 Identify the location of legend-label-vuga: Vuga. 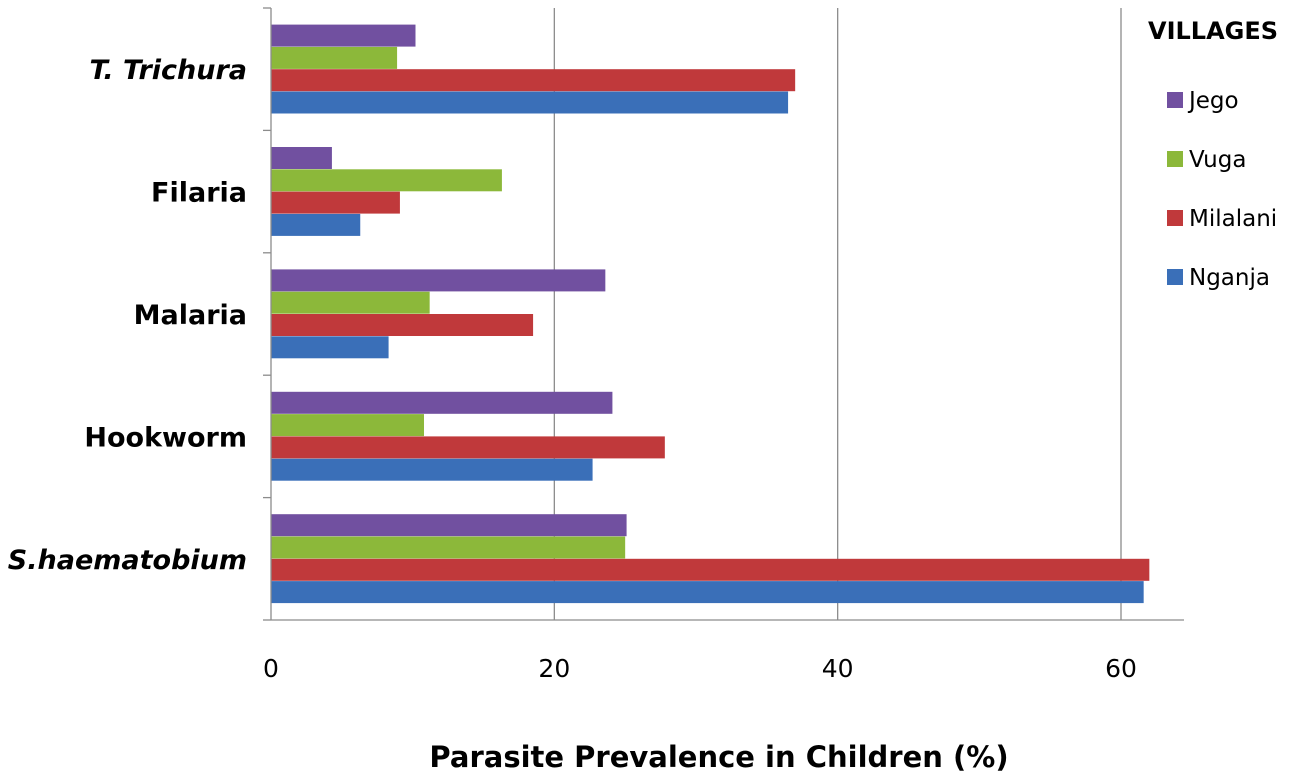
(1217, 160).